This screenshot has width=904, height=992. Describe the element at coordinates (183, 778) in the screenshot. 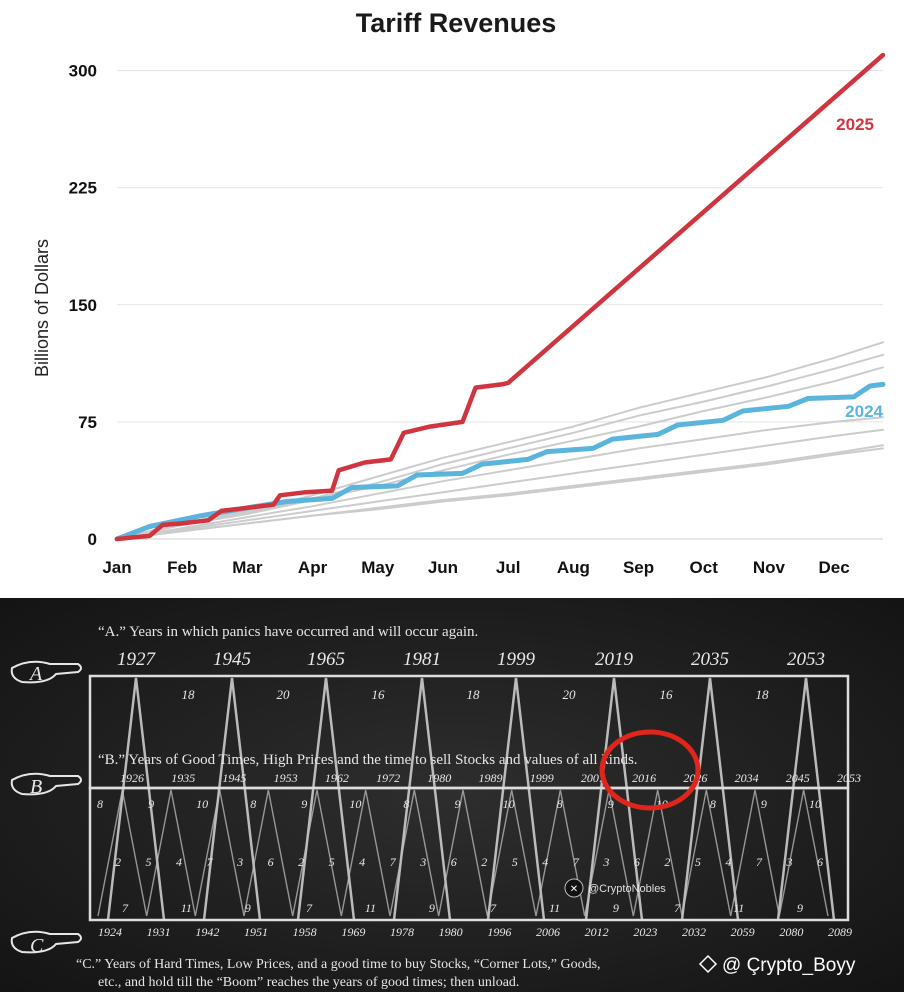

I see `good-year: 1935` at that location.